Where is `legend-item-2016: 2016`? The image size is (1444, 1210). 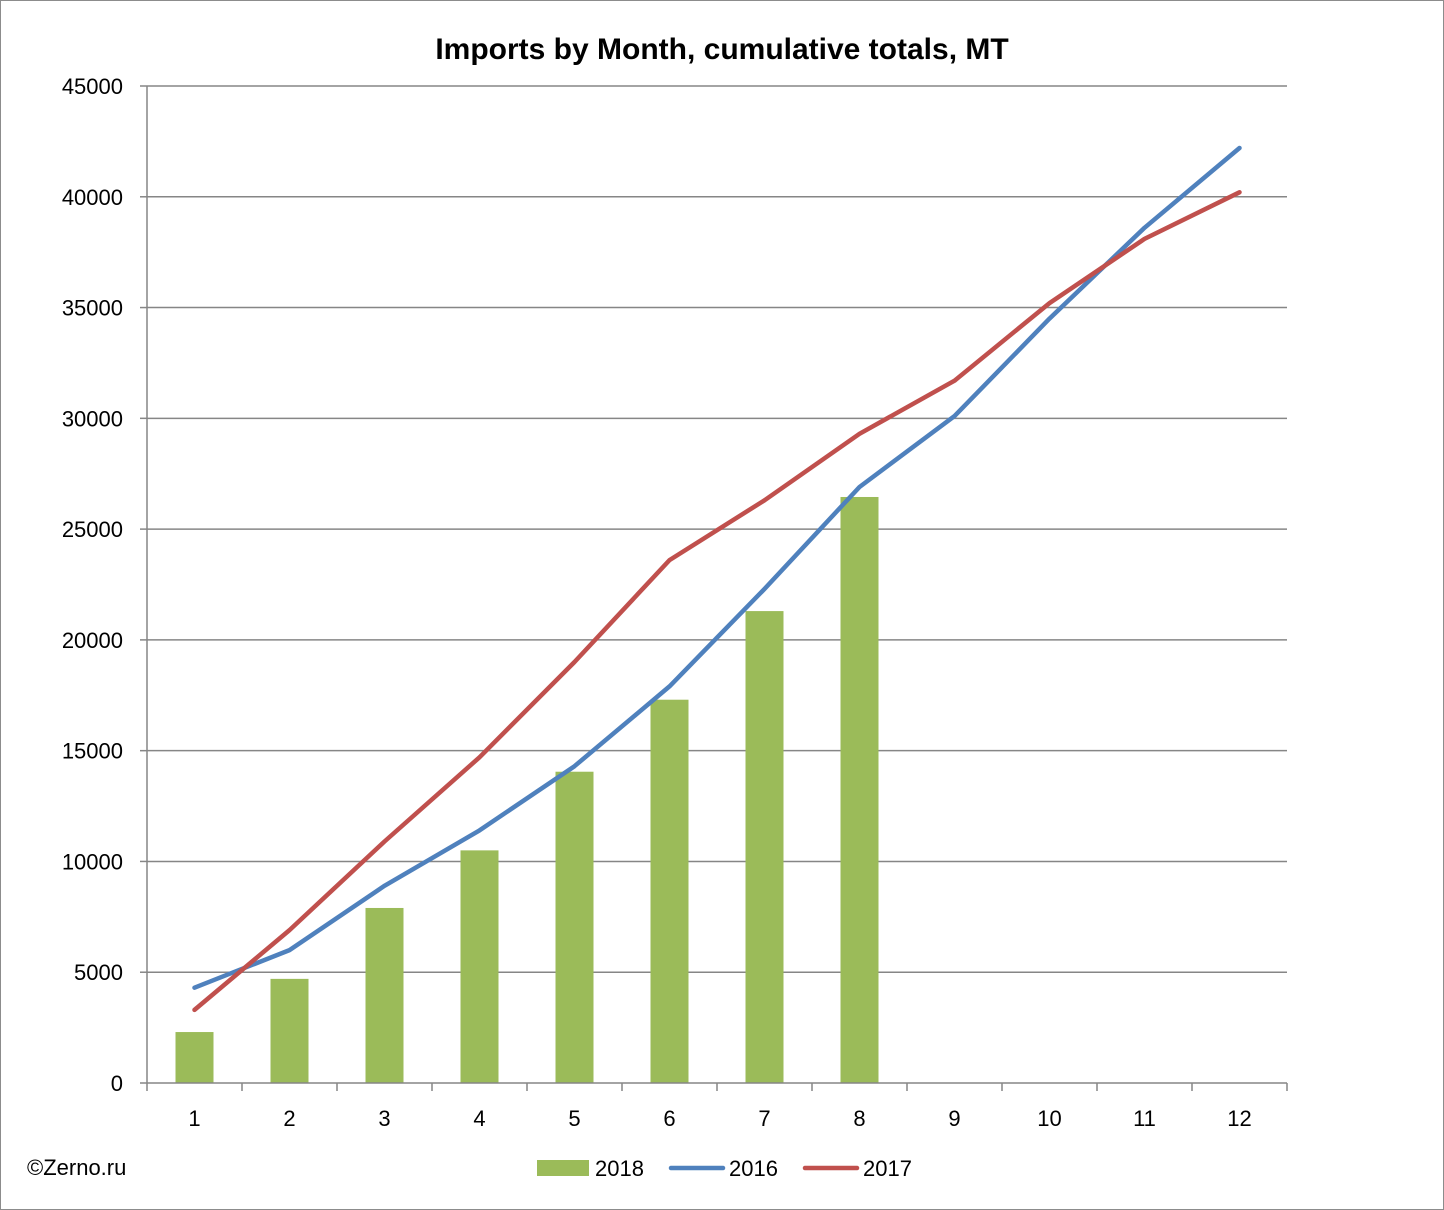 legend-item-2016: 2016 is located at coordinates (723, 1168).